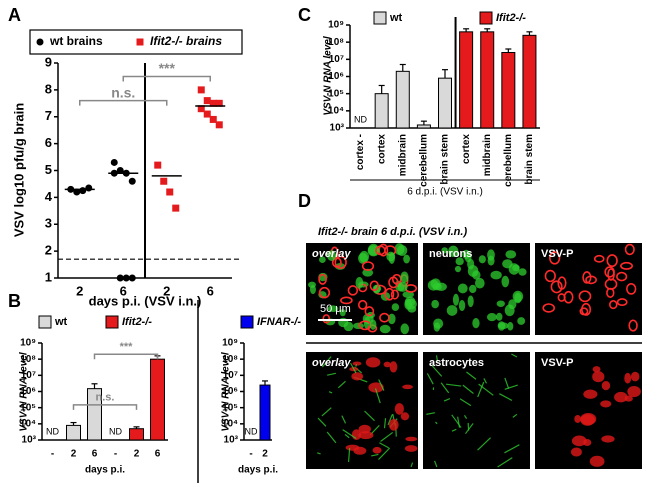 The width and height of the screenshot is (648, 483). I want to click on image-label: overlay, so click(331, 254).